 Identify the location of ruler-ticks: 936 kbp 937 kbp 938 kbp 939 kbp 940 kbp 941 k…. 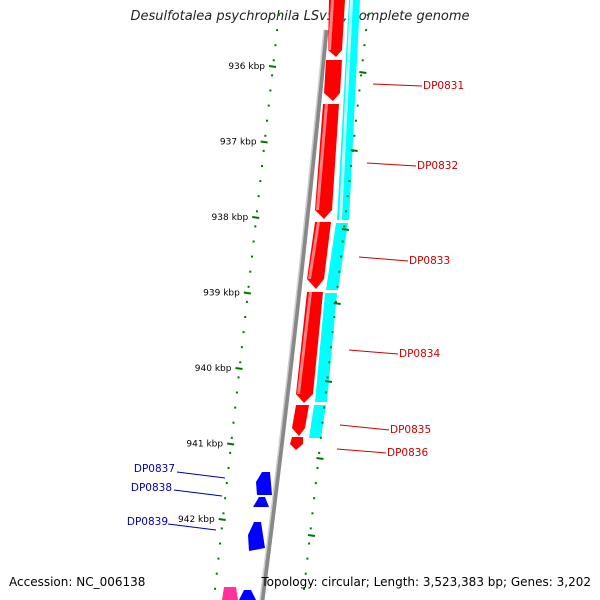
(227, 293).